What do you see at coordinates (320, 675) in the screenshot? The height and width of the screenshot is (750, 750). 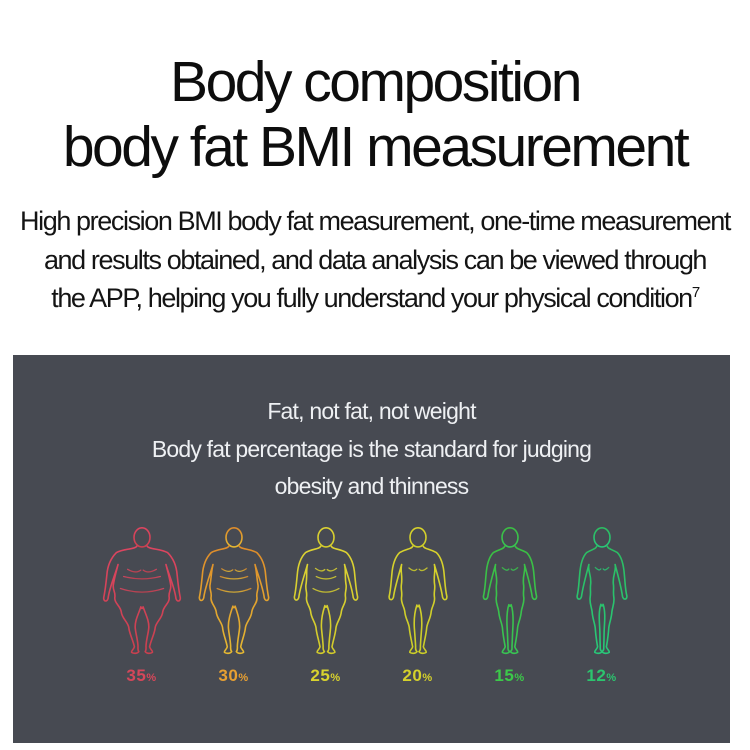 I see `percent-value: 25` at bounding box center [320, 675].